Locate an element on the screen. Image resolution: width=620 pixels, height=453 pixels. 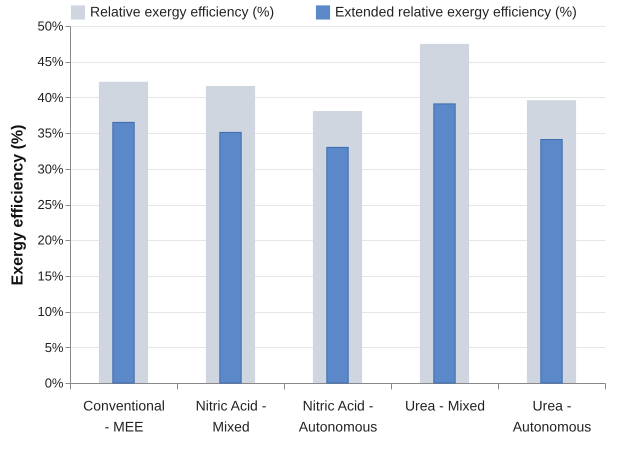
y-tick-label: 20% is located at coordinates (50, 240).